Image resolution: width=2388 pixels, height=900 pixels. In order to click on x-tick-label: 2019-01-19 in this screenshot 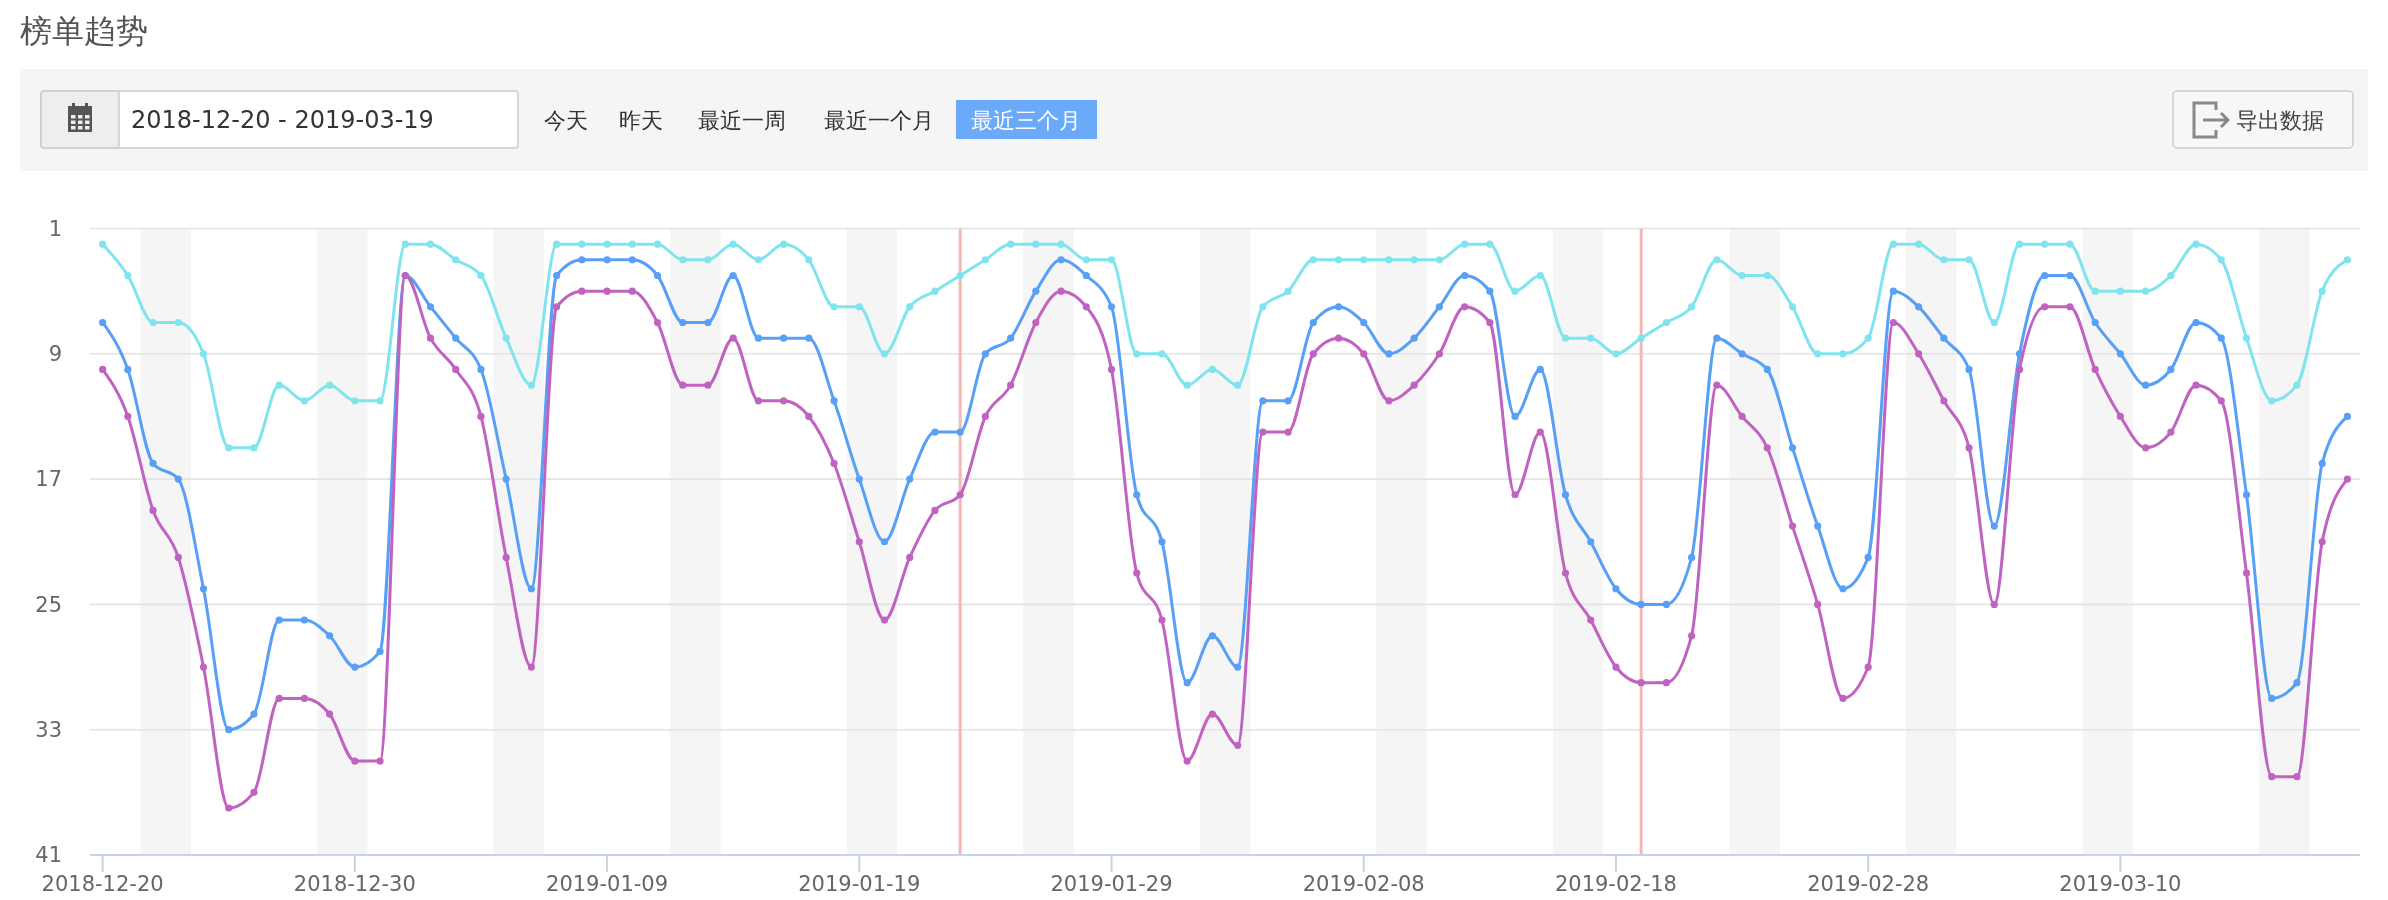, I will do `click(859, 884)`.